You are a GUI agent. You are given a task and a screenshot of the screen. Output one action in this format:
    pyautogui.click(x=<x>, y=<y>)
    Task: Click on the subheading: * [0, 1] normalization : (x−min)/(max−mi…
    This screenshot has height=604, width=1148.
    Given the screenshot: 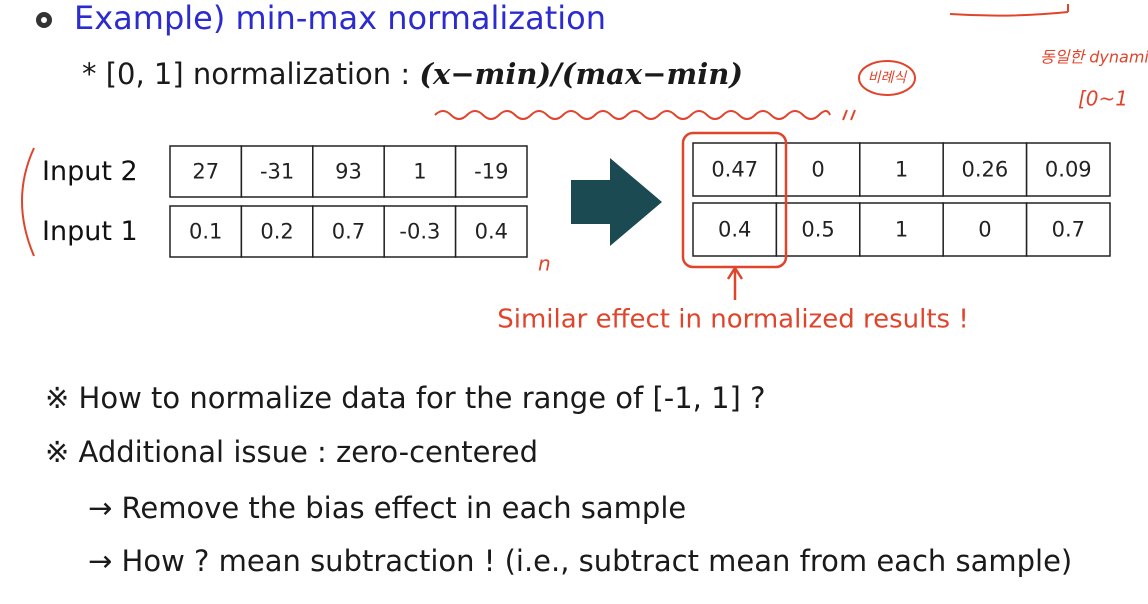 What is the action you would take?
    pyautogui.click(x=412, y=74)
    